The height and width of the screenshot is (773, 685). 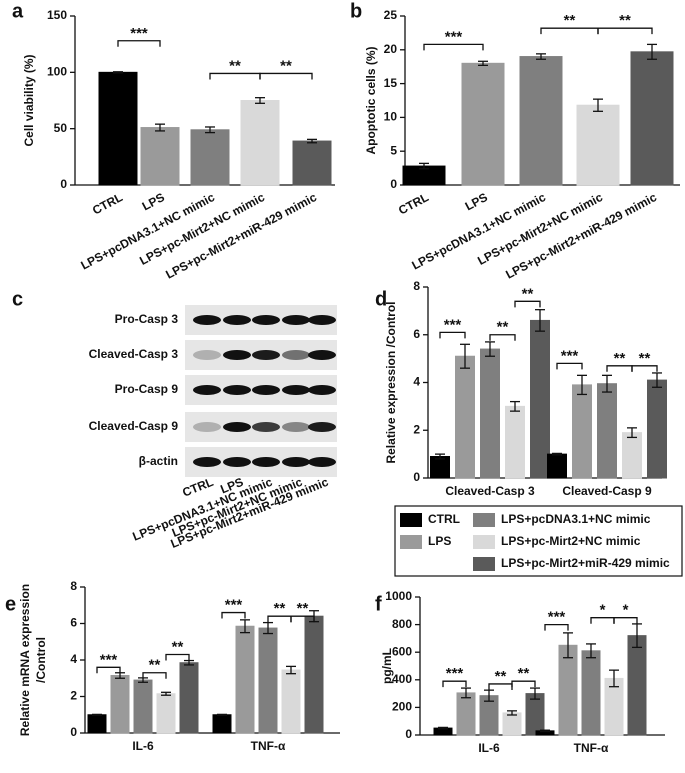 I want to click on y-tick-label: 4, so click(x=416, y=382).